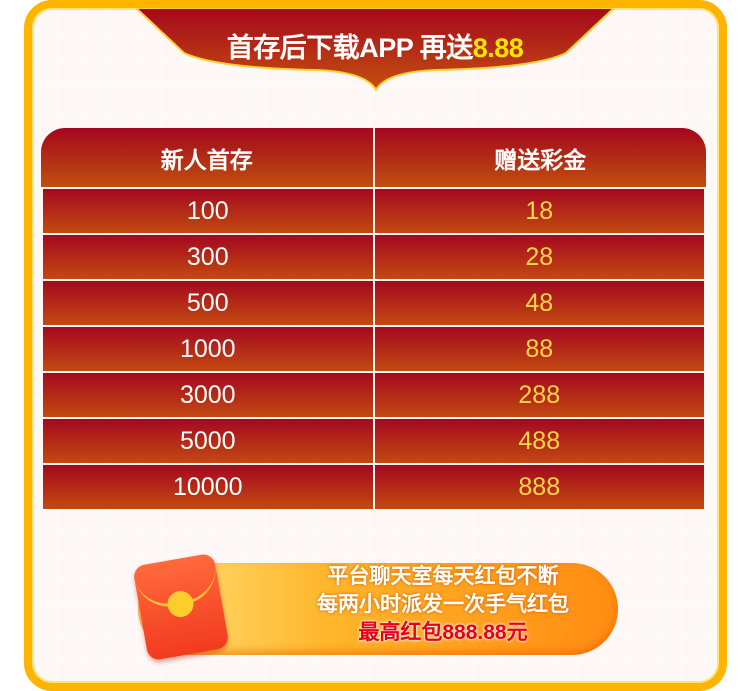 This screenshot has width=750, height=691. What do you see at coordinates (539, 487) in the screenshot?
I see `bonus-cell: 888` at bounding box center [539, 487].